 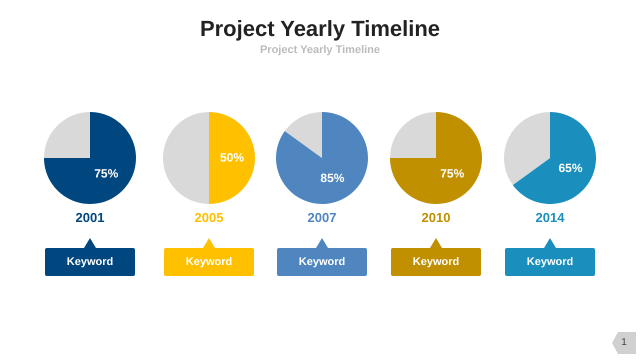 I want to click on data-label: 50%, so click(x=232, y=157).